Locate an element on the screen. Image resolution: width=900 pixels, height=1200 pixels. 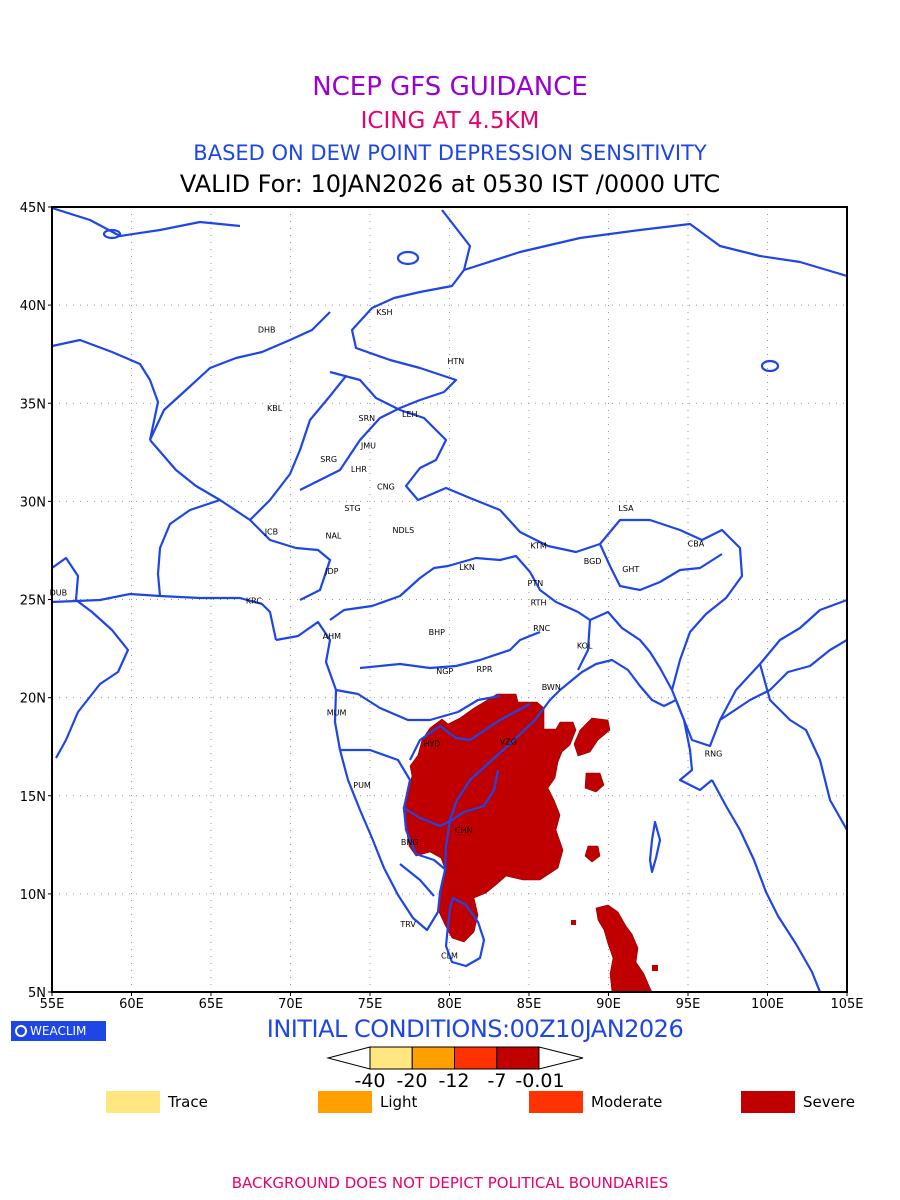
colorbar-label: -7 is located at coordinates (497, 1081).